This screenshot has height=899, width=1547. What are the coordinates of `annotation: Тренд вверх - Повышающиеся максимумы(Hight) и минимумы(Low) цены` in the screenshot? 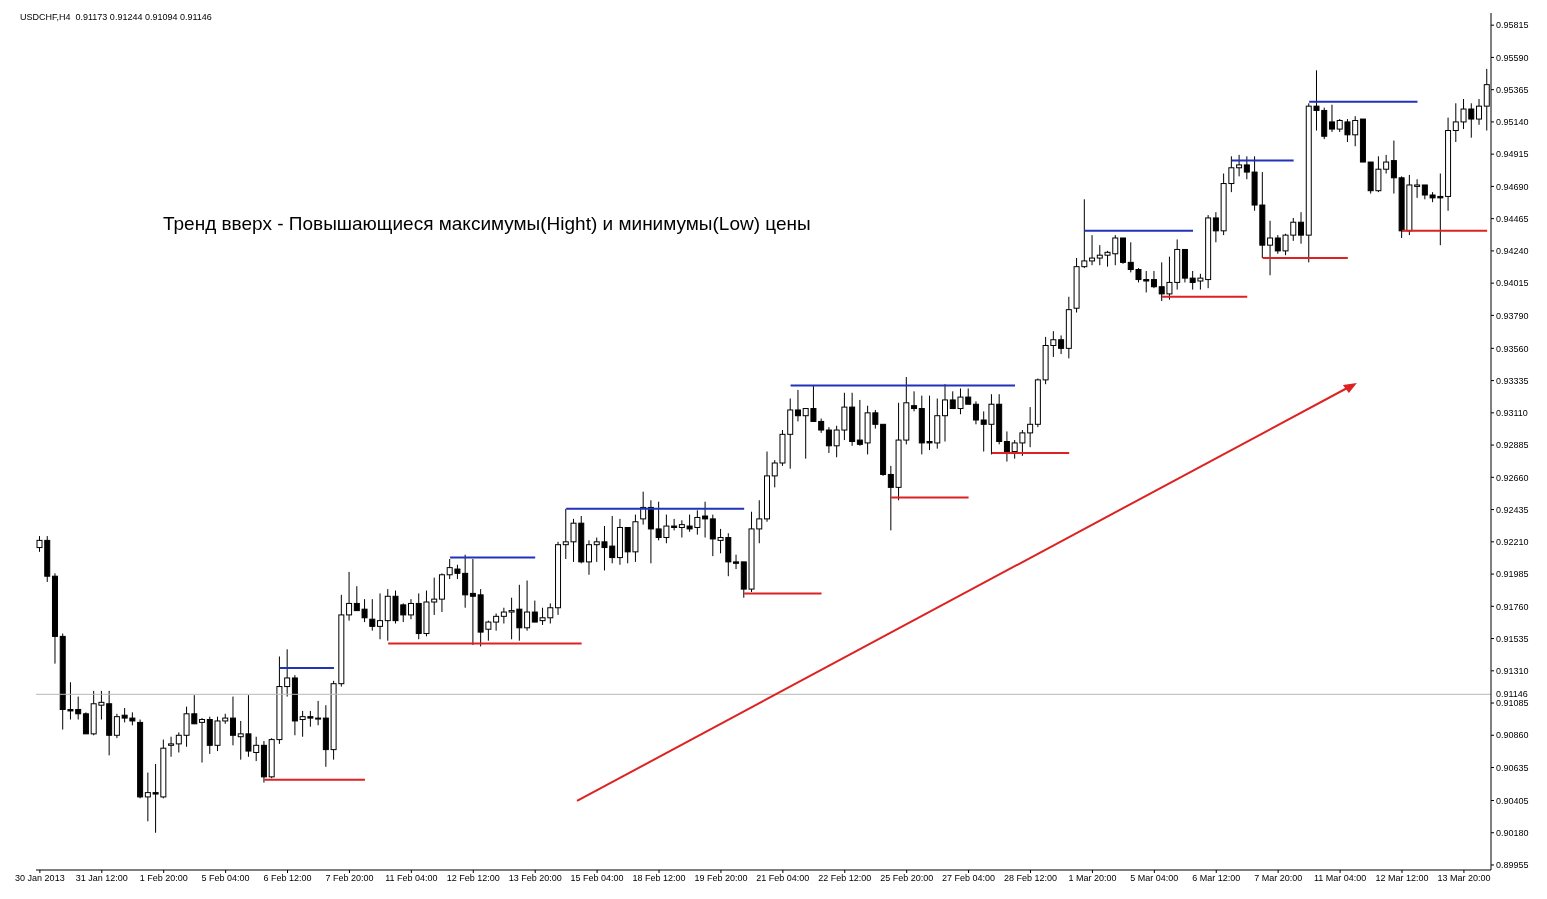 It's located at (487, 224).